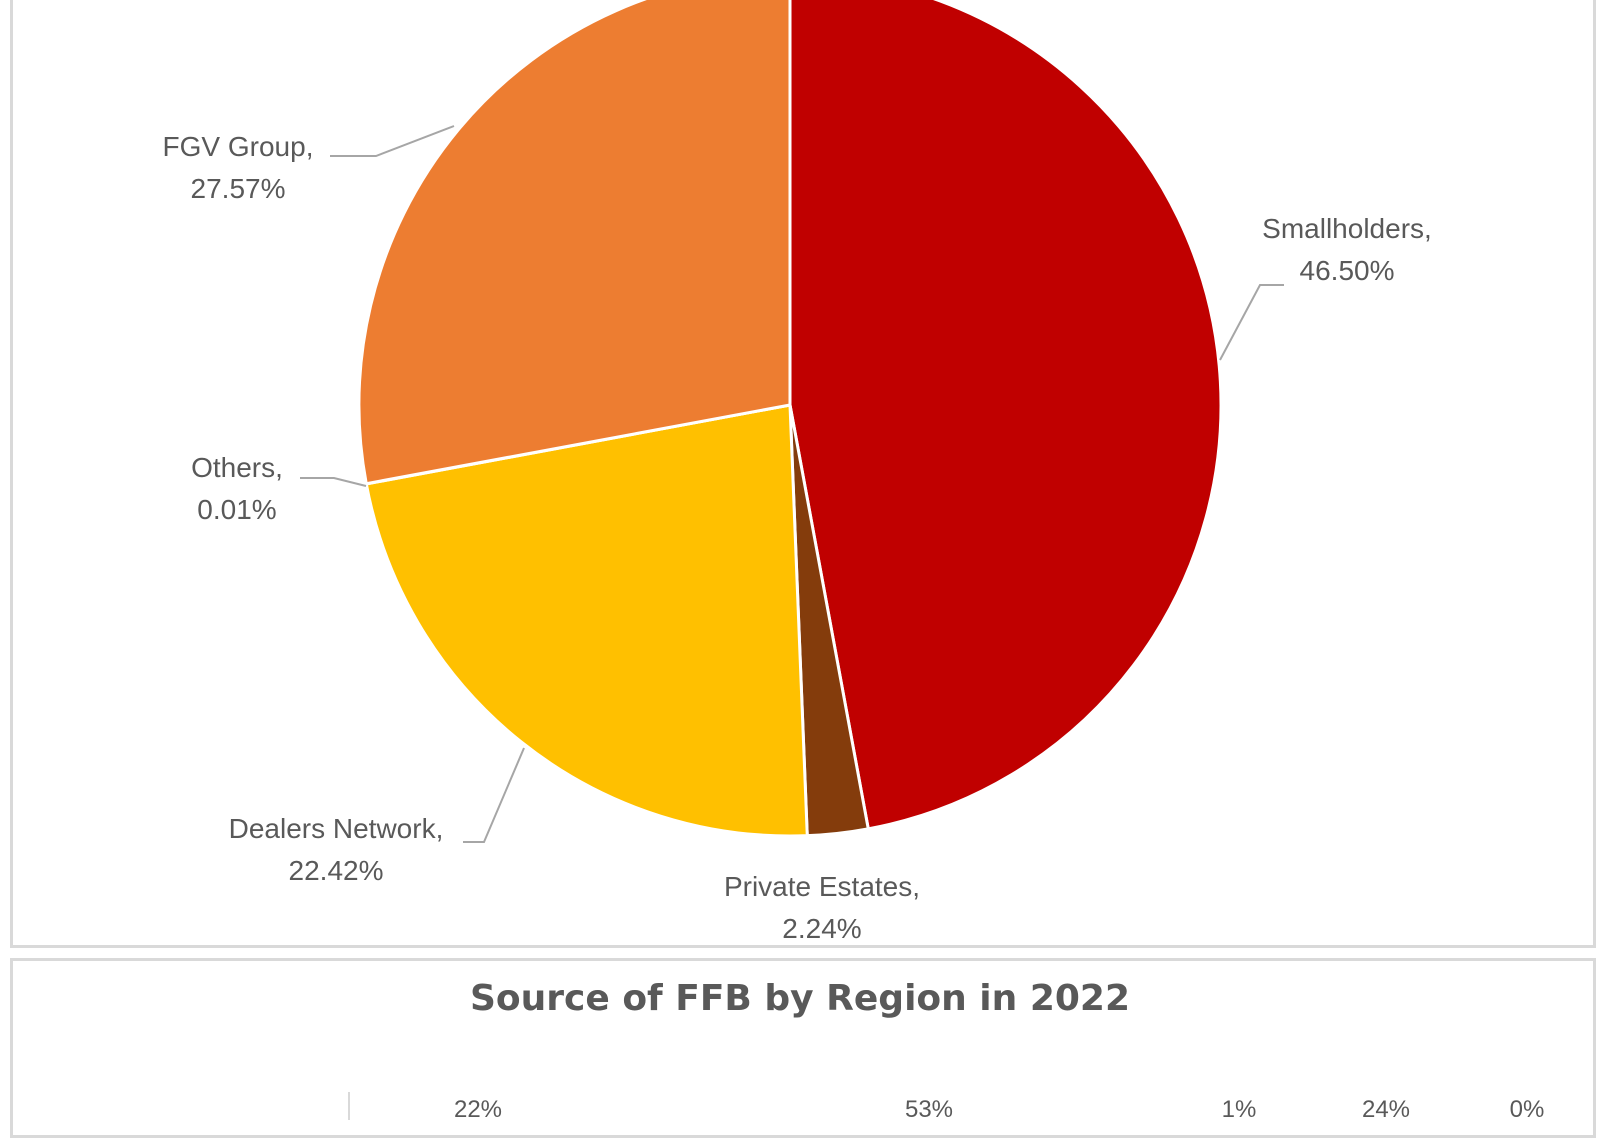 The width and height of the screenshot is (1600, 1138). Describe the element at coordinates (494, 795) in the screenshot. I see `leader-line-dealers-network` at that location.